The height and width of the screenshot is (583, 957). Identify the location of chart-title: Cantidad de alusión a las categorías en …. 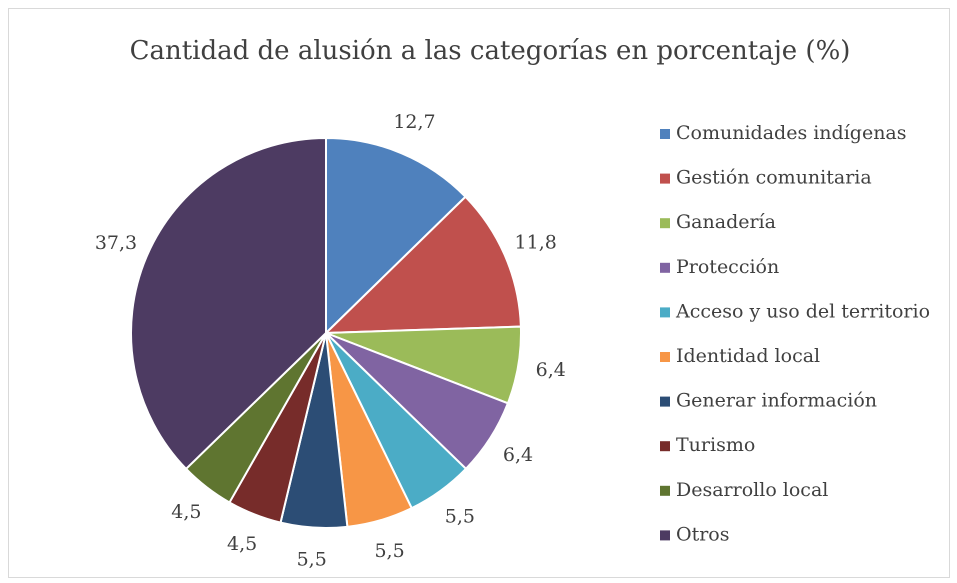
(490, 51).